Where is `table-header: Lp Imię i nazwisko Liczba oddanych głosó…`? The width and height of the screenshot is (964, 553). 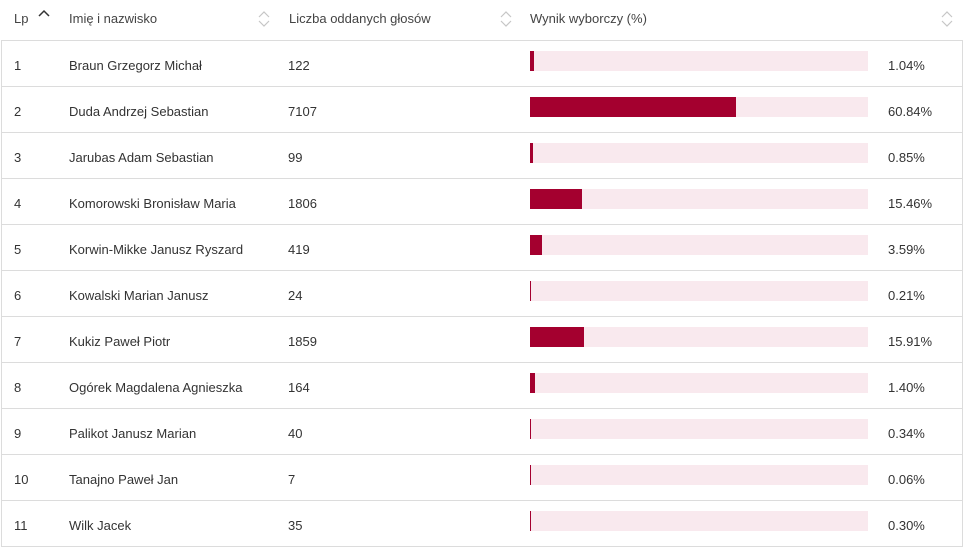 table-header: Lp Imię i nazwisko Liczba oddanych głosó… is located at coordinates (482, 20).